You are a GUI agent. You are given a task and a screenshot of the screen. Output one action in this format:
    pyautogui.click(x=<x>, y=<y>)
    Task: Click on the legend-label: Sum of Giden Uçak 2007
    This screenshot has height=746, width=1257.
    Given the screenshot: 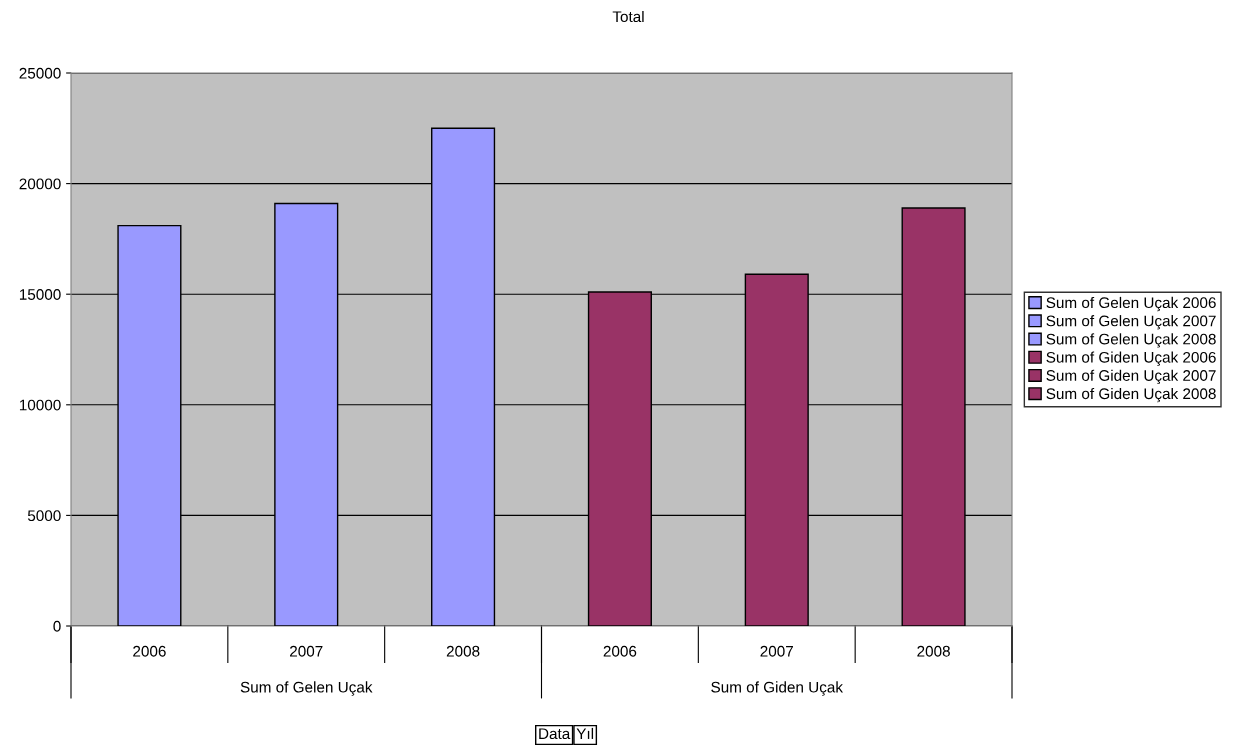 What is the action you would take?
    pyautogui.click(x=1131, y=377)
    